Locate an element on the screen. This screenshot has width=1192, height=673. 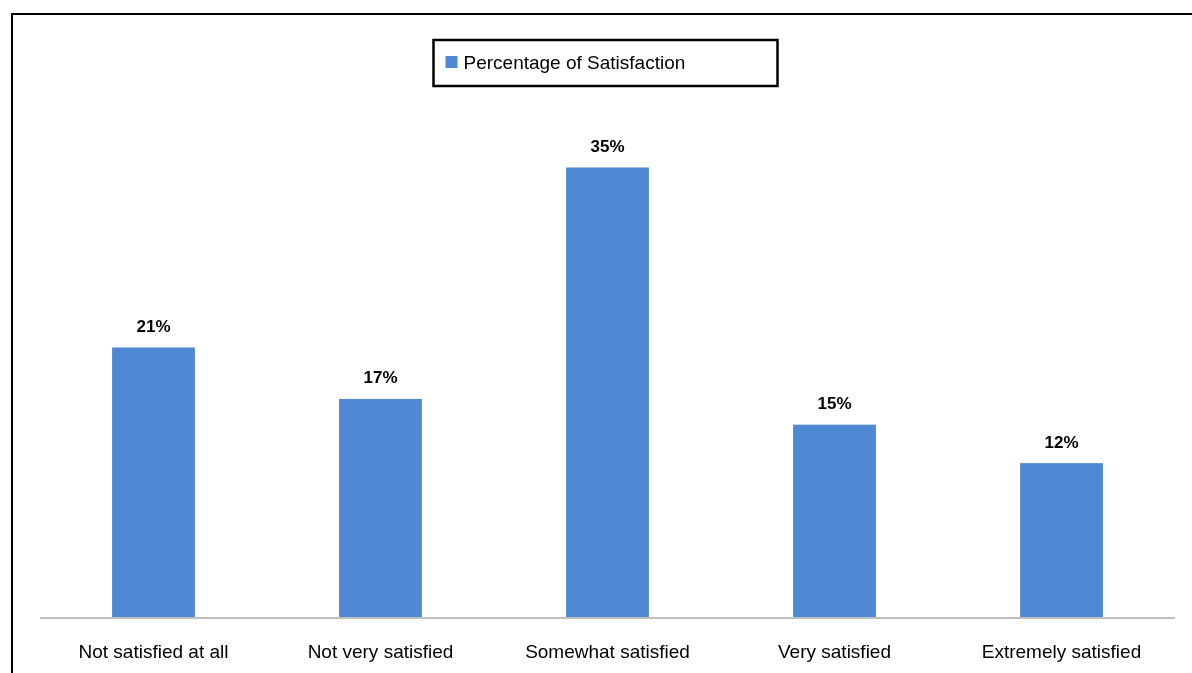
x-tick-label: Very satisfied is located at coordinates (834, 651).